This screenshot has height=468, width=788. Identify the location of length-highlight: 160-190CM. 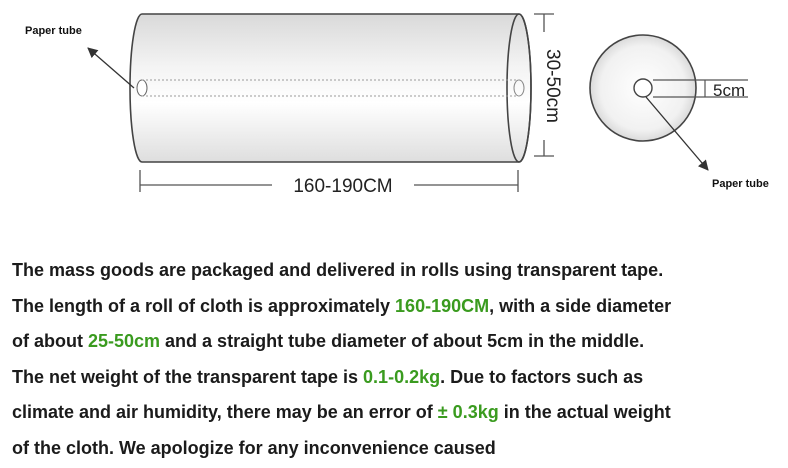
(442, 305).